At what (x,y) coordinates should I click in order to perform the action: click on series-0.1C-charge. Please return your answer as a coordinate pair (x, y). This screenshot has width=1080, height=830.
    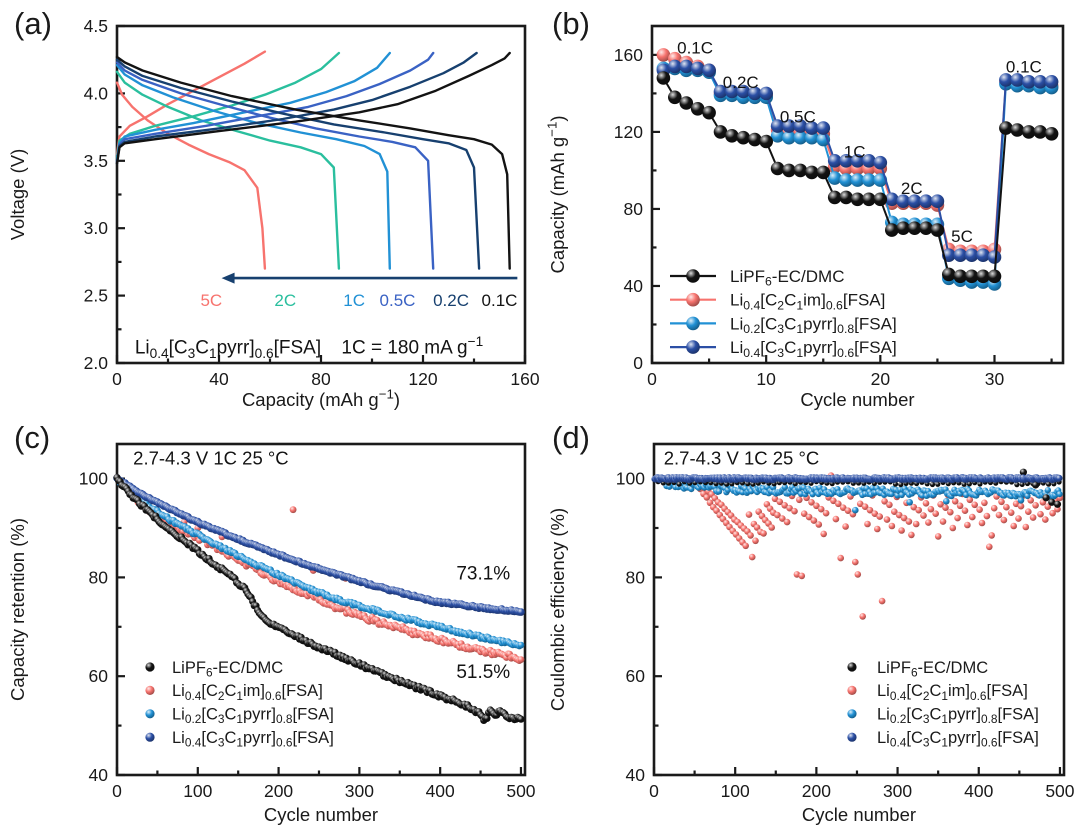
    Looking at the image, I should click on (313, 108).